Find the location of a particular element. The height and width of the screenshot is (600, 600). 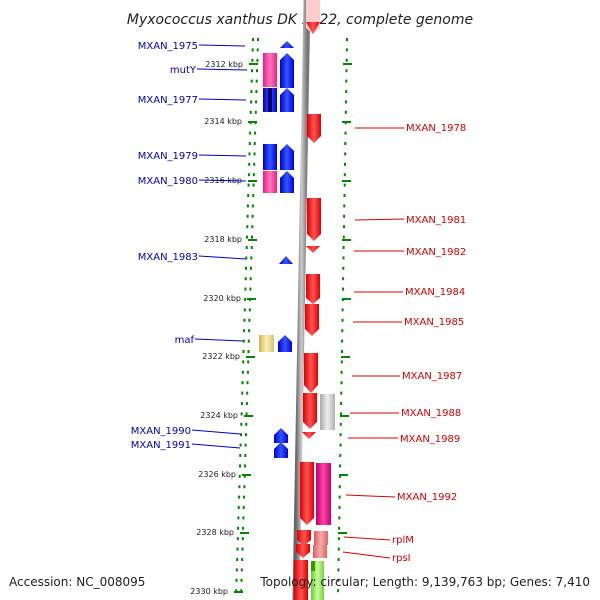

gene-arrow-mxan-1979 is located at coordinates (287, 157).